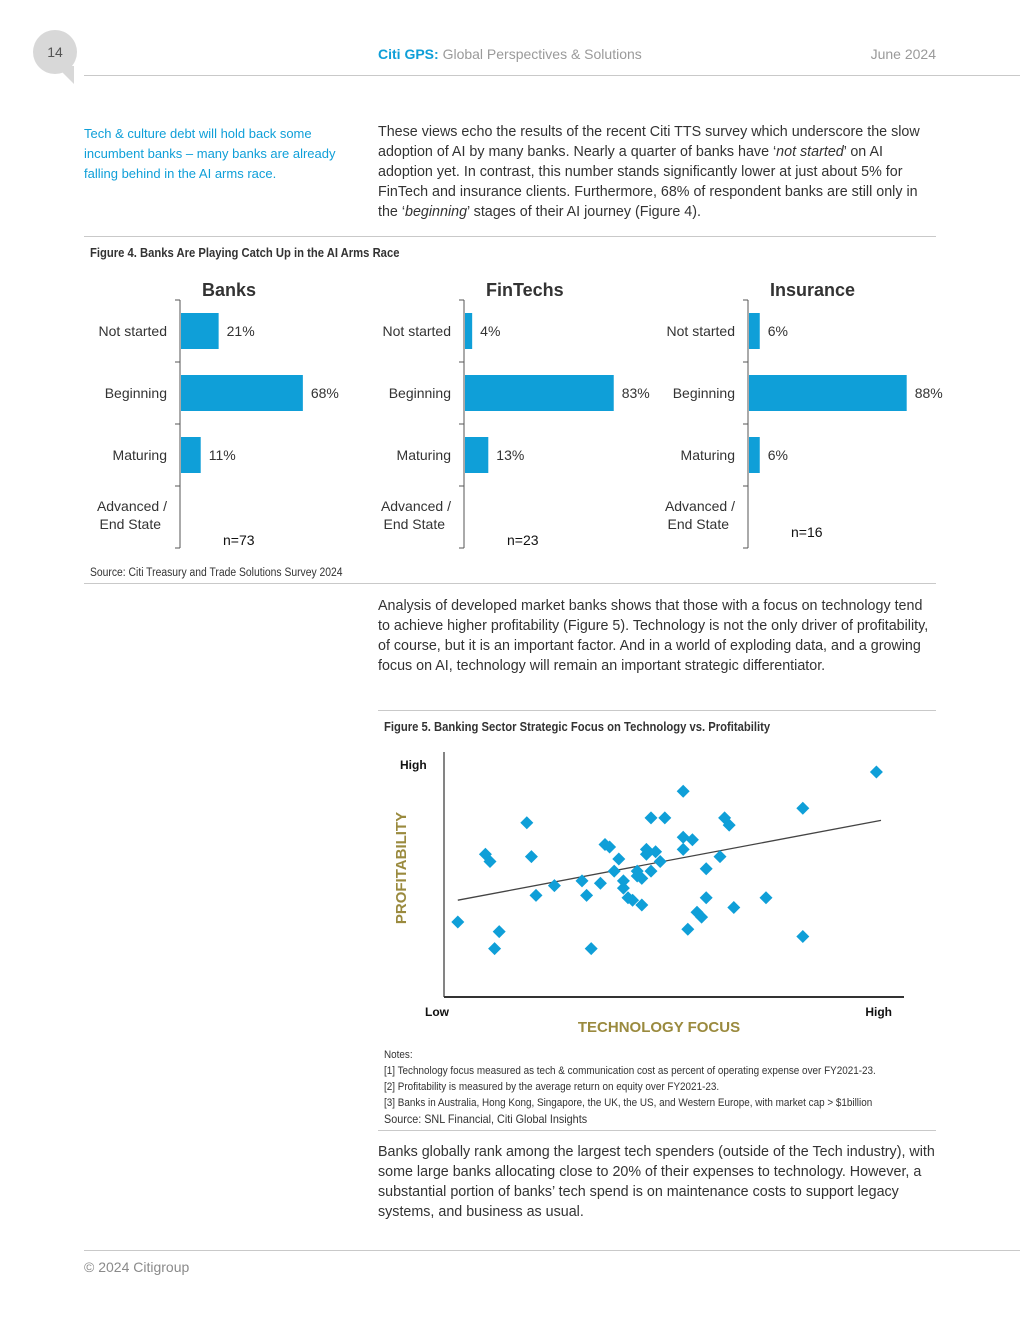  What do you see at coordinates (325, 393) in the screenshot?
I see `data-label: 68%` at bounding box center [325, 393].